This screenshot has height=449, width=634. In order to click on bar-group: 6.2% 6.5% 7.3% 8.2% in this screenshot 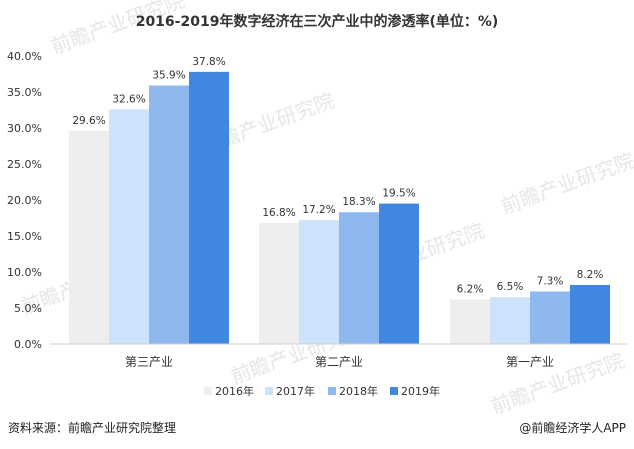, I will do `click(530, 306)`.